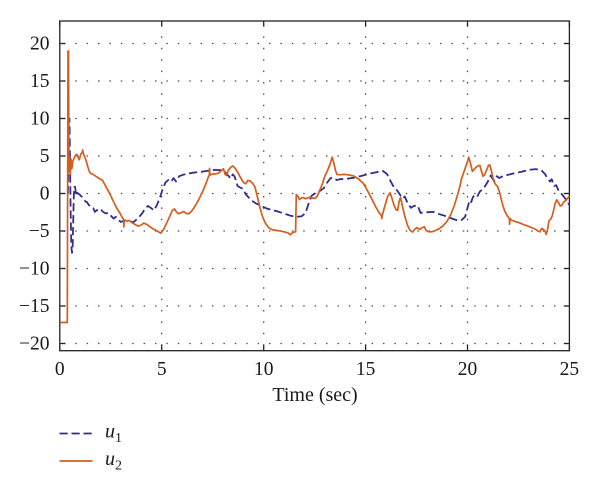 This screenshot has width=600, height=495. What do you see at coordinates (570, 369) in the screenshot?
I see `svg-text: 25` at bounding box center [570, 369].